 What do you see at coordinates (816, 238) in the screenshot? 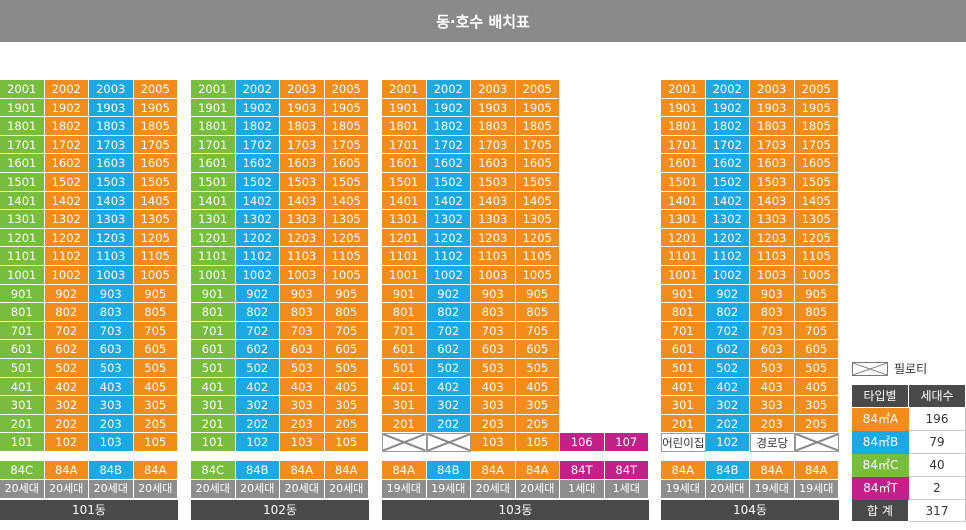
I see `unit-cell: 1205` at bounding box center [816, 238].